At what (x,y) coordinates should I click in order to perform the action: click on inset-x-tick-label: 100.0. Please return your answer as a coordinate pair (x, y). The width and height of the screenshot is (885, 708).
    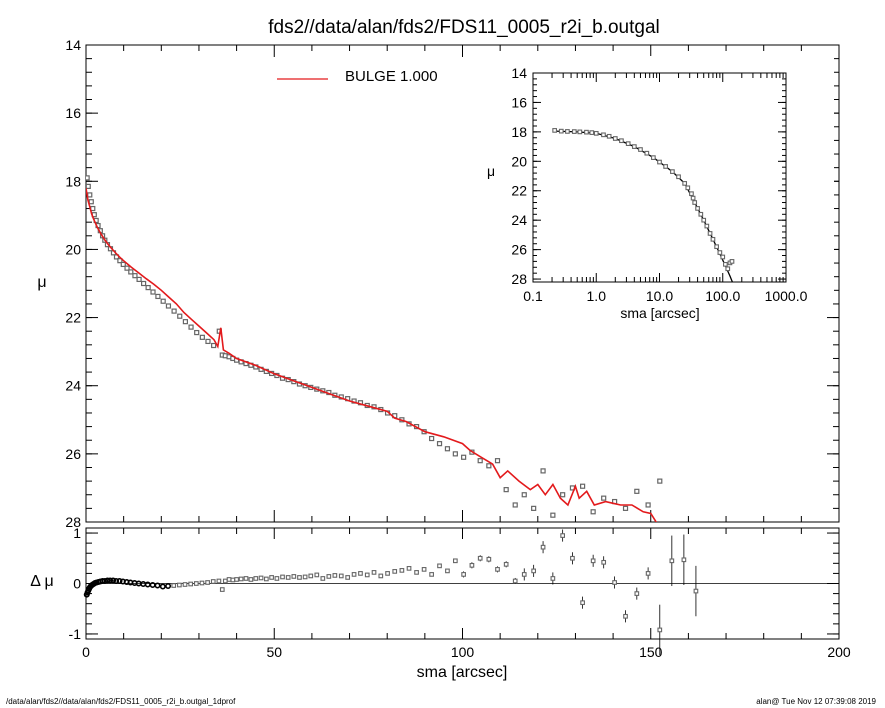
    Looking at the image, I should click on (722, 296).